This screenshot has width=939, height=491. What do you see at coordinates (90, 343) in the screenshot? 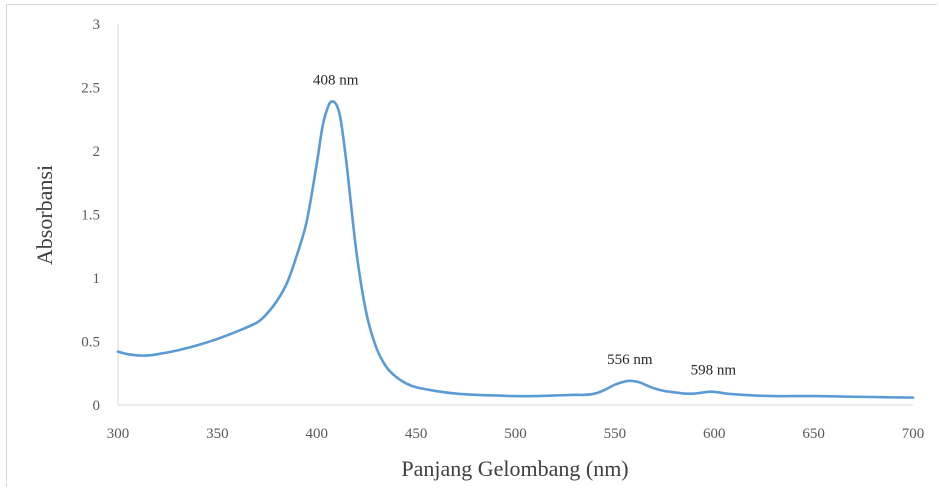
I see `y-tick-label: 0.5` at bounding box center [90, 343].